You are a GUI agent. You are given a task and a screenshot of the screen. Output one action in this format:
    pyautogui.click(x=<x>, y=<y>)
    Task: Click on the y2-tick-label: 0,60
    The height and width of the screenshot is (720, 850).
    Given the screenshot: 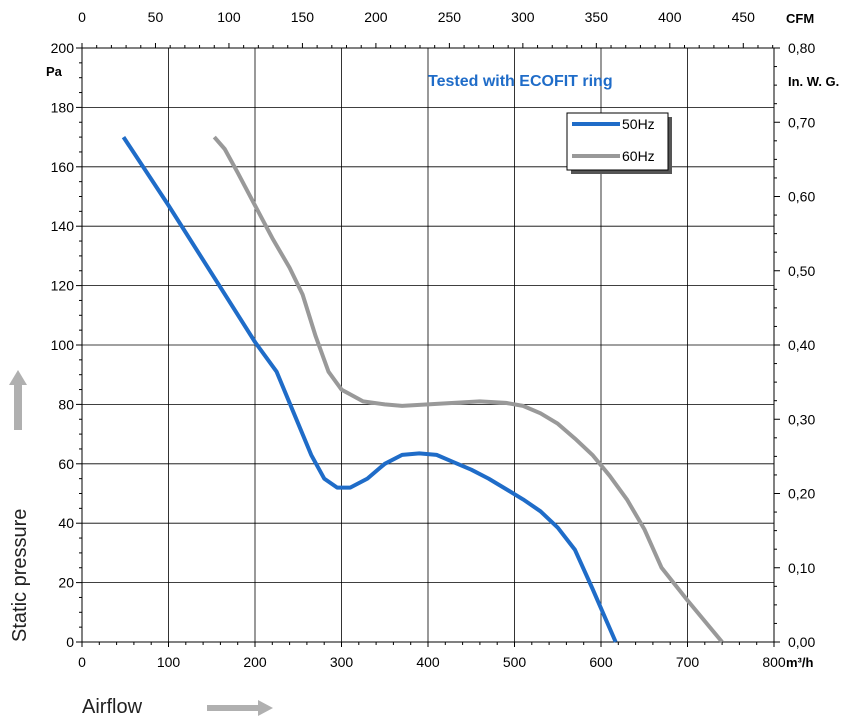 What is the action you would take?
    pyautogui.click(x=801, y=197)
    